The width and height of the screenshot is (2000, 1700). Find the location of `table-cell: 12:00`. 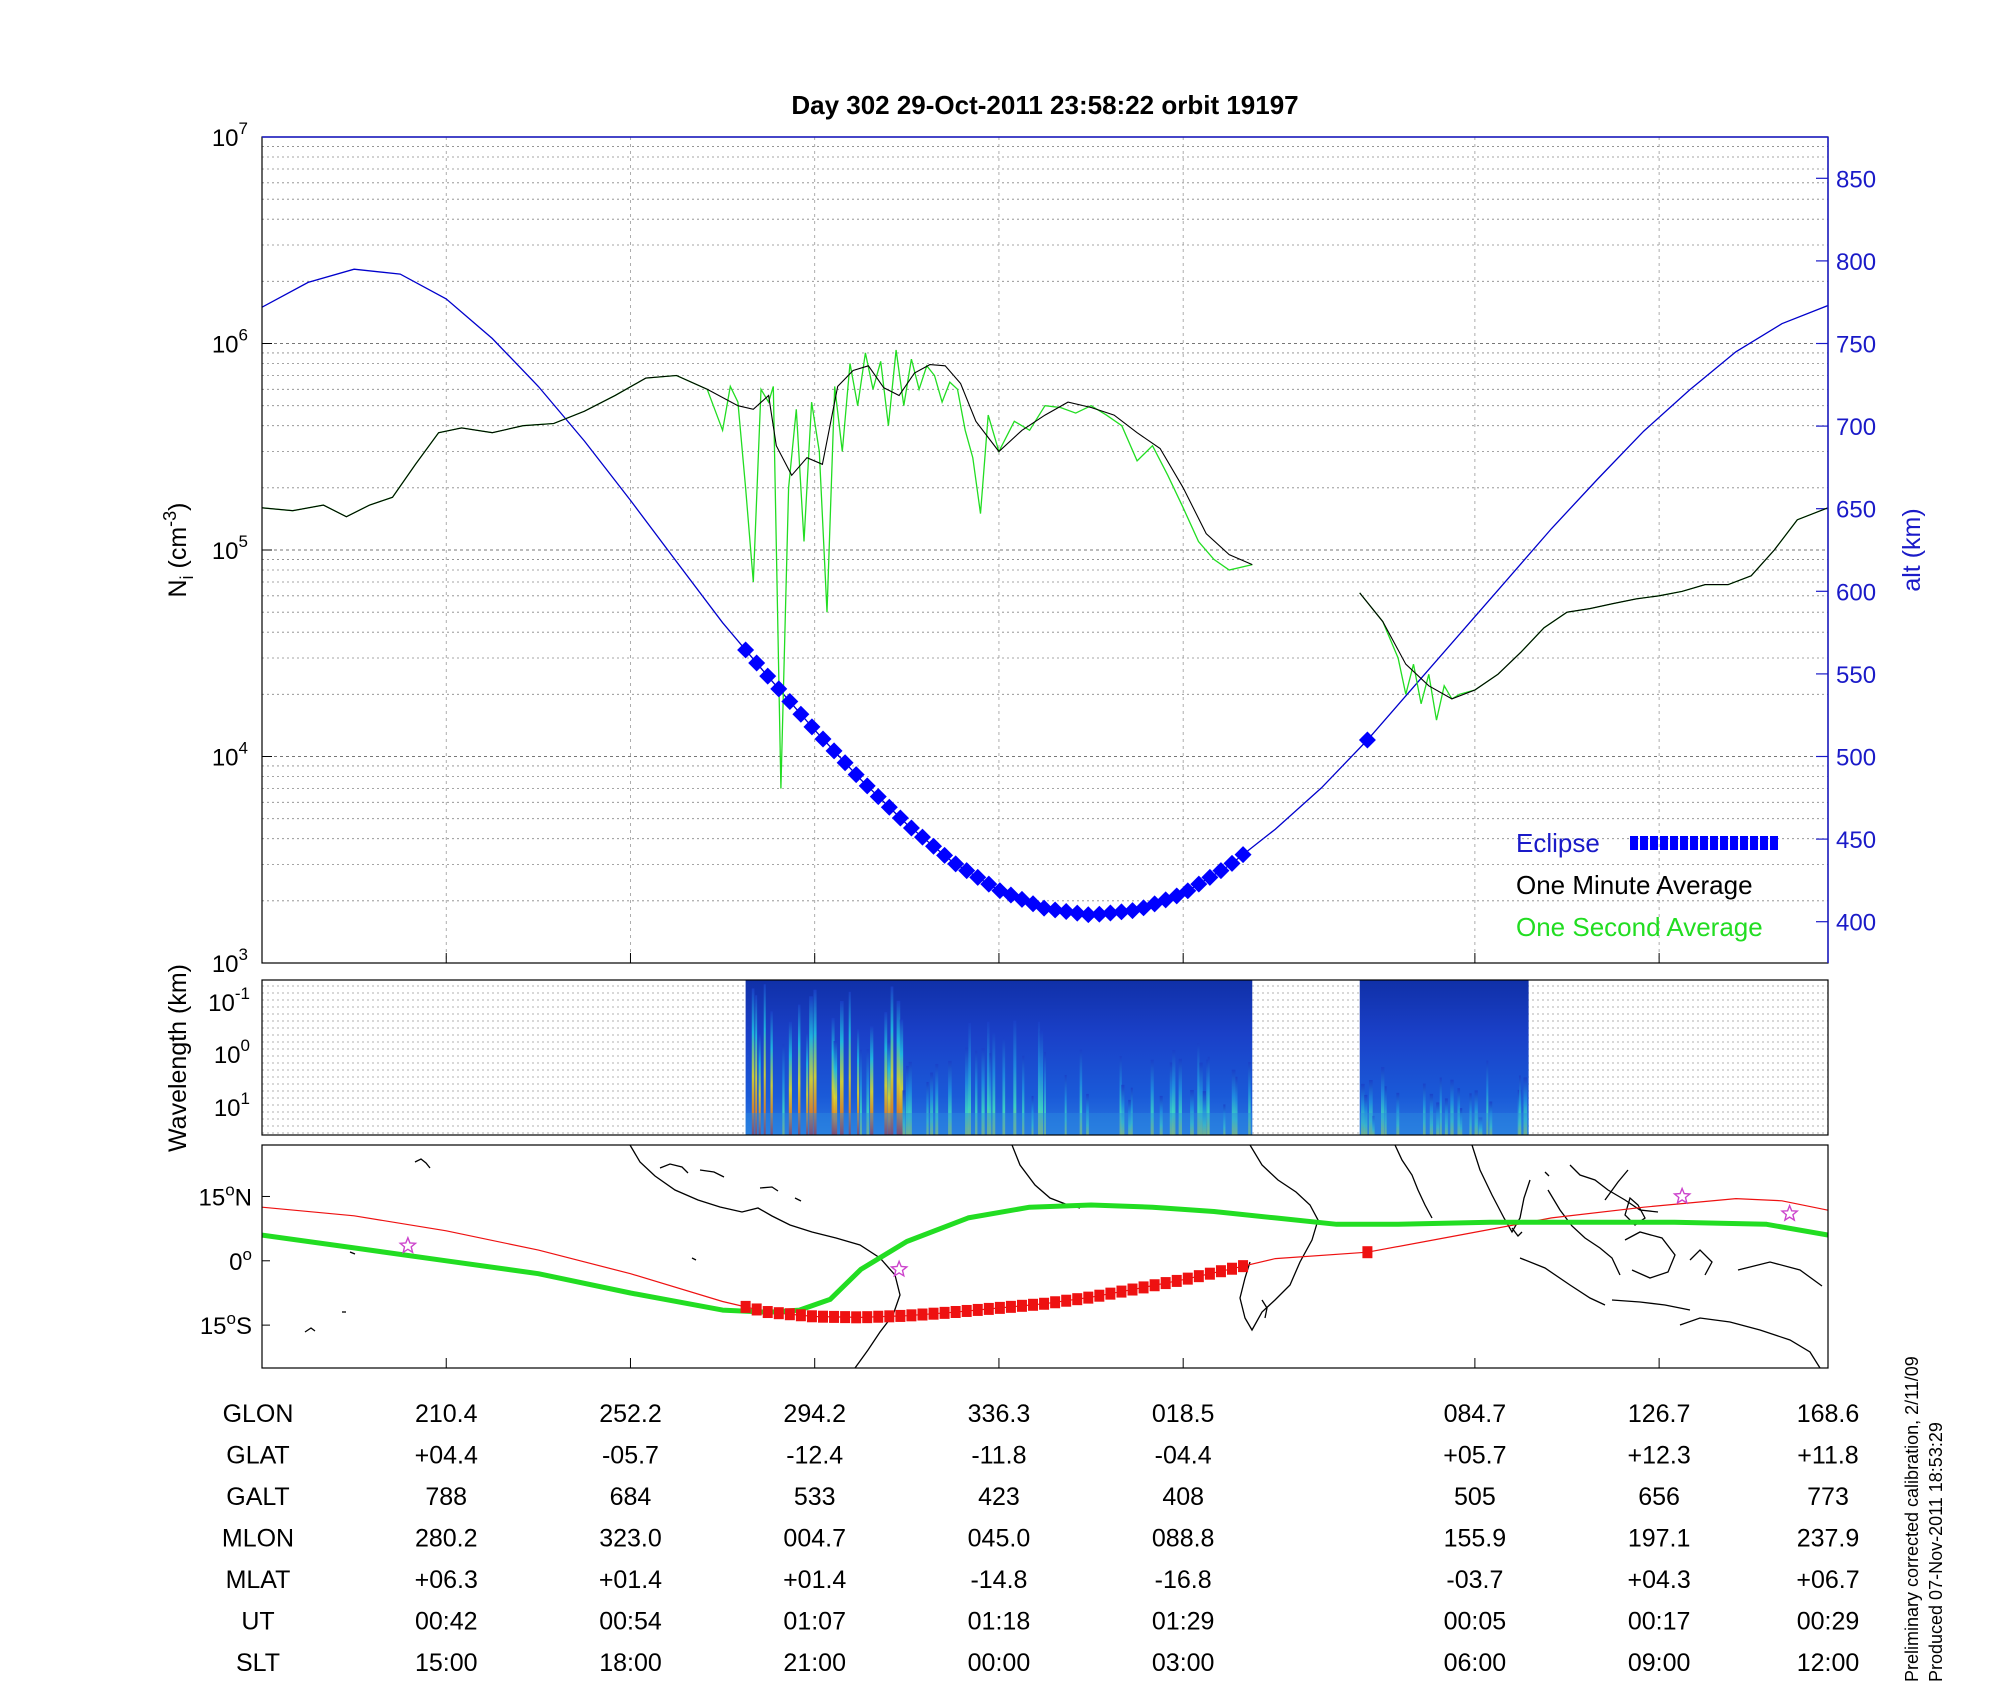

table-cell: 12:00 is located at coordinates (1828, 1663).